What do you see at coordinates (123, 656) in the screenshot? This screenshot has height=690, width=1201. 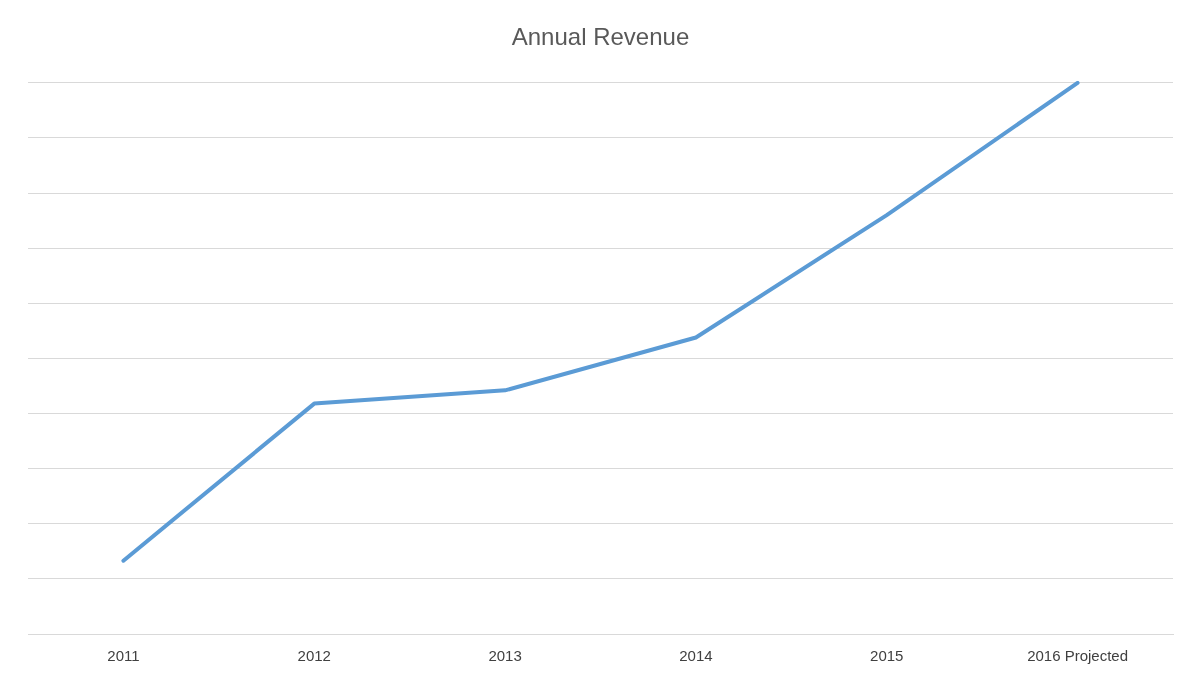 I see `x-tick-label: 2011` at bounding box center [123, 656].